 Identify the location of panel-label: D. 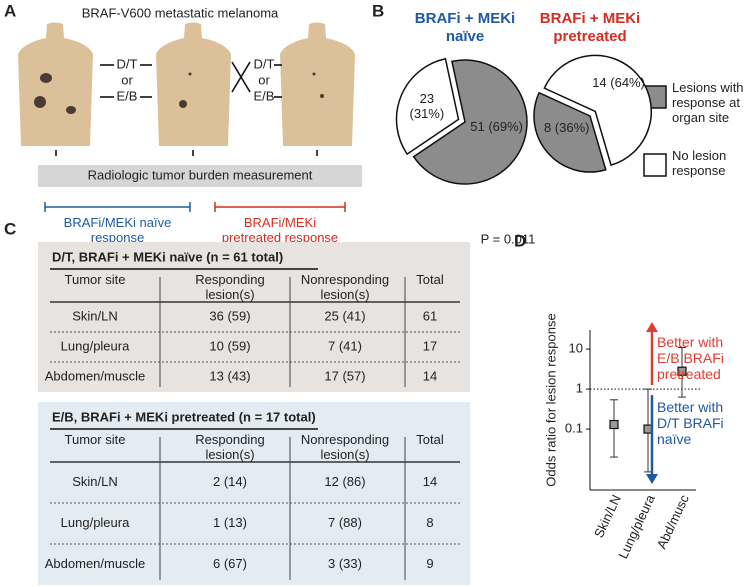
(520, 240).